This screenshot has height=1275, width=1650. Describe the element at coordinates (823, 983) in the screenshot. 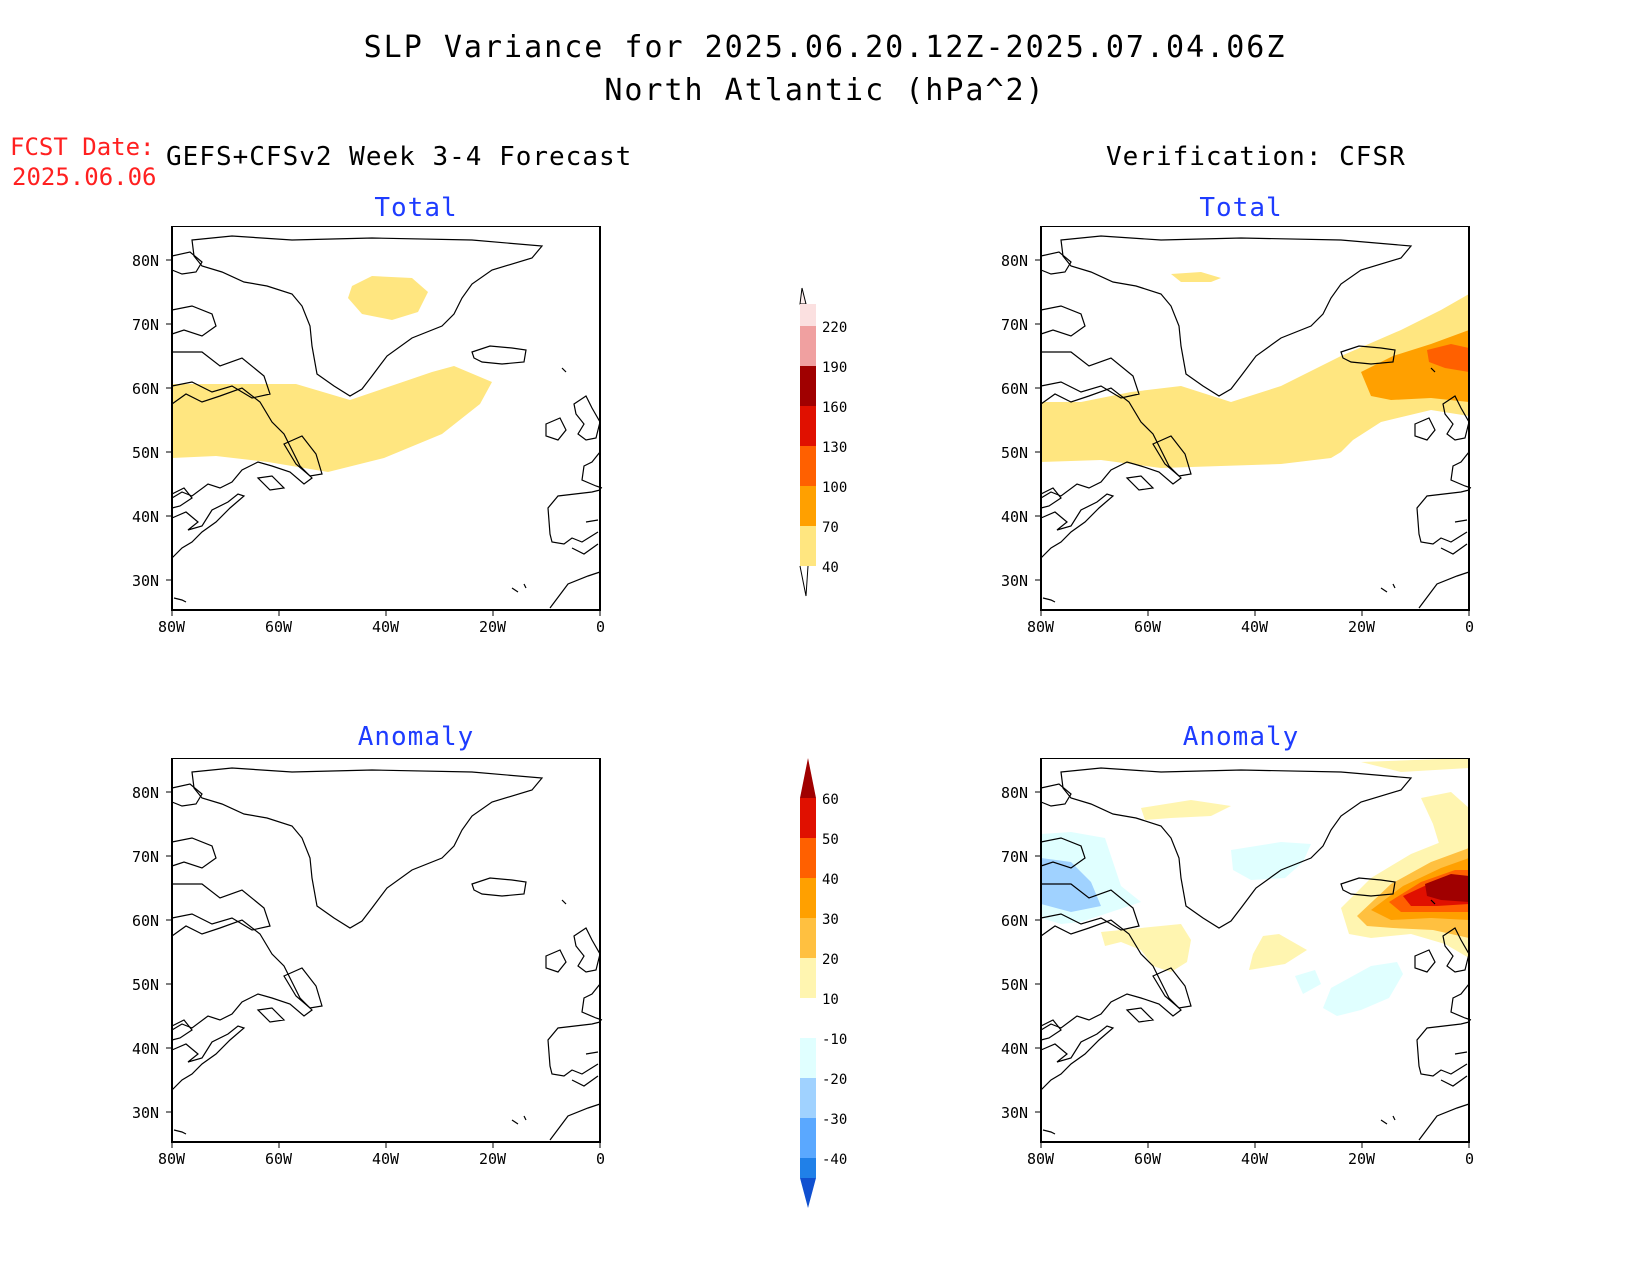

I see `colorbar-anomaly: 60 50 40 30 20 10 -10 -20 -30 -40` at that location.